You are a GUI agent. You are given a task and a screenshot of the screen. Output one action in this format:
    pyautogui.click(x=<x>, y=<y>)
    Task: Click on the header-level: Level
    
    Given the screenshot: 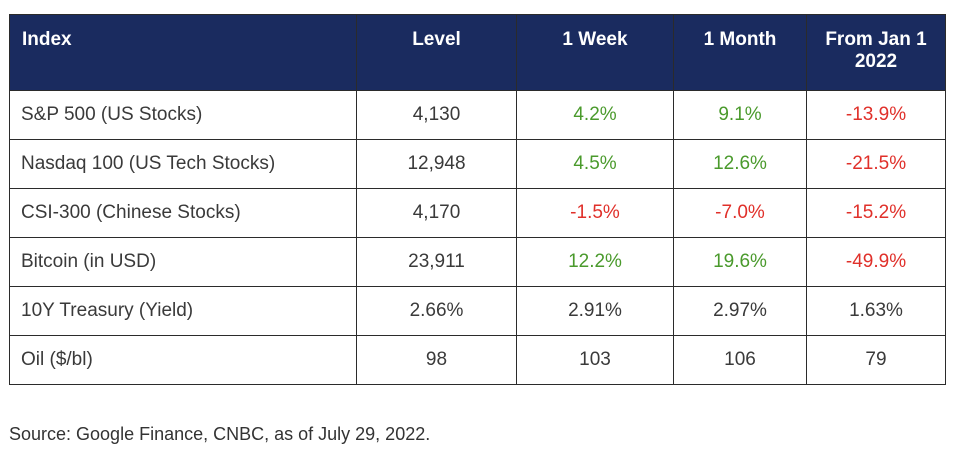 What is the action you would take?
    pyautogui.click(x=436, y=52)
    